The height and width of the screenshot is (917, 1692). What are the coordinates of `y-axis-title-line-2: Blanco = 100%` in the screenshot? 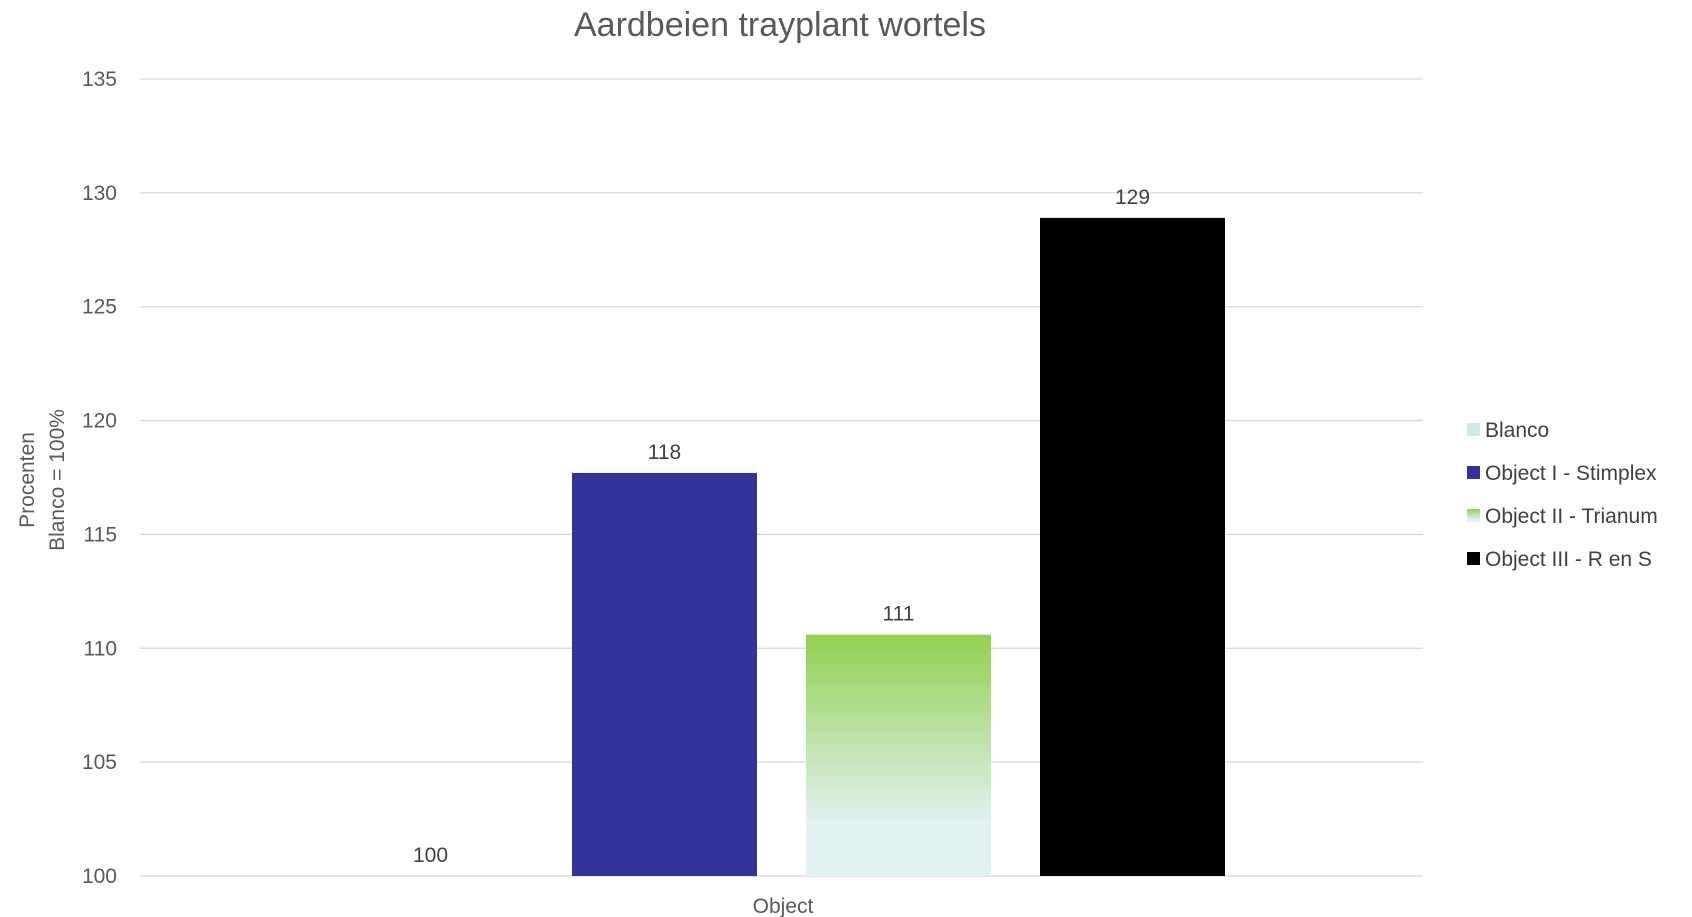 It's located at (57, 480).